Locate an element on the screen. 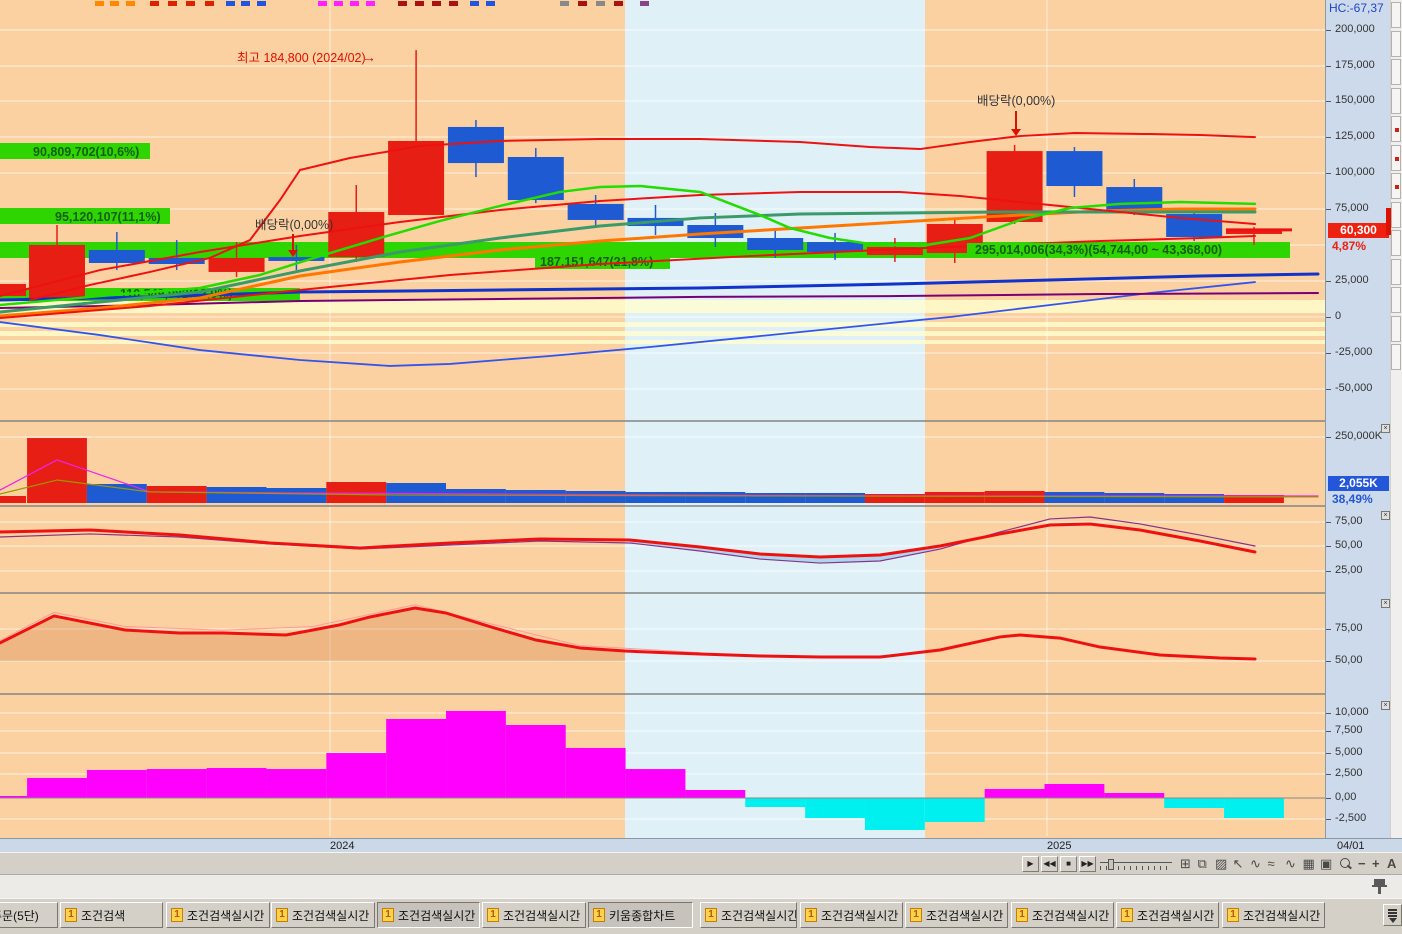 The height and width of the screenshot is (934, 1402). multiline-tool-icon: ∿ is located at coordinates (1290, 863).